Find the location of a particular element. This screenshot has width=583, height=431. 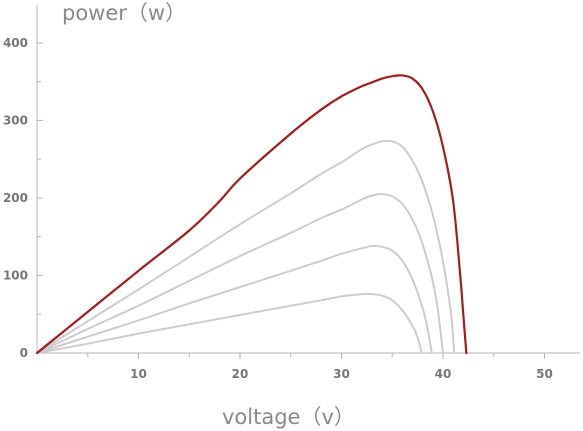

y-tick-label: 300 is located at coordinates (15, 120).